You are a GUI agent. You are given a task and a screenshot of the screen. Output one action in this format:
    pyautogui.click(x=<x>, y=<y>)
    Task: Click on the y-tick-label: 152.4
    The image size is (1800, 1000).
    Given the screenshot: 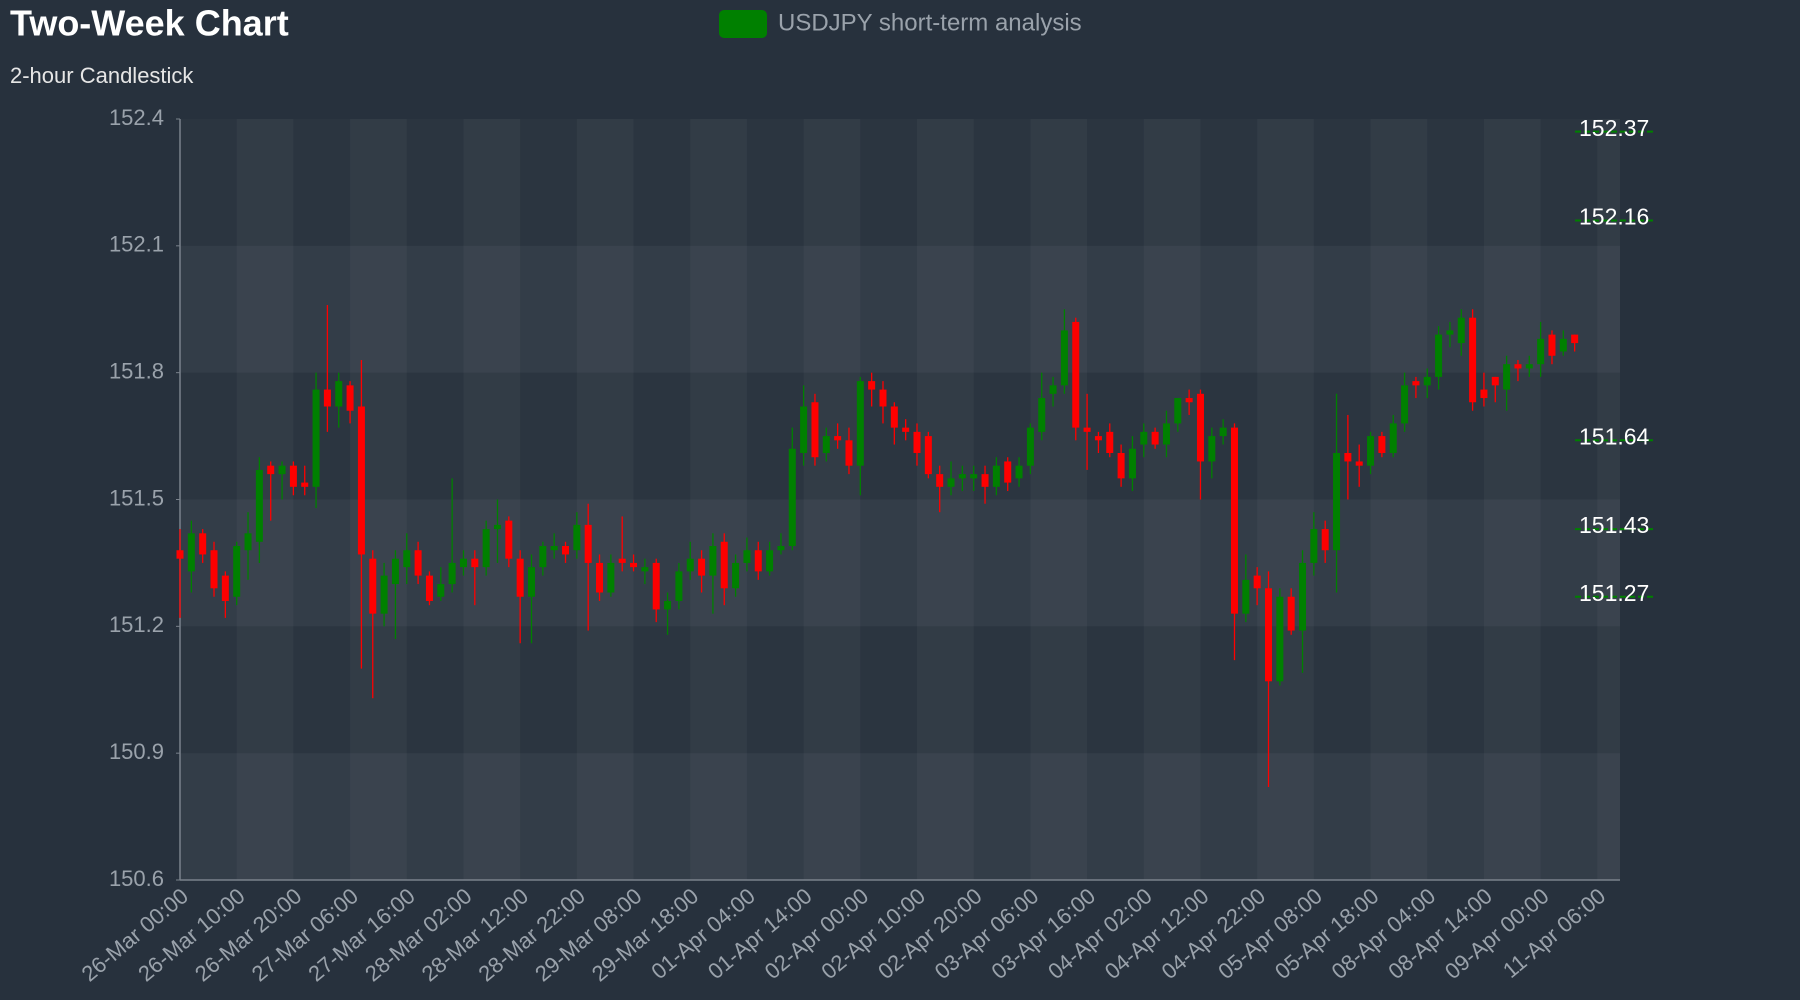 What is the action you would take?
    pyautogui.click(x=136, y=117)
    